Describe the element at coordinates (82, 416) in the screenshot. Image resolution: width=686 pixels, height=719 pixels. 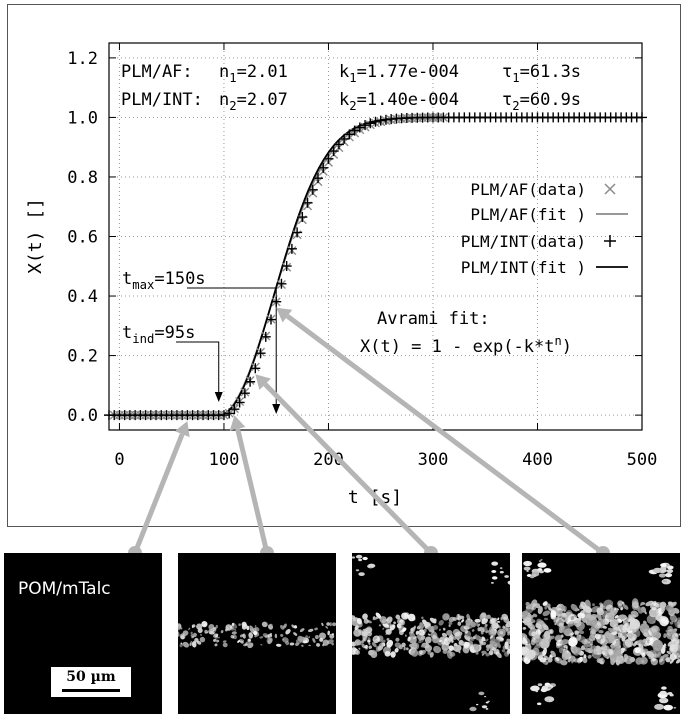
I see `y-tick-label: 0.0` at that location.